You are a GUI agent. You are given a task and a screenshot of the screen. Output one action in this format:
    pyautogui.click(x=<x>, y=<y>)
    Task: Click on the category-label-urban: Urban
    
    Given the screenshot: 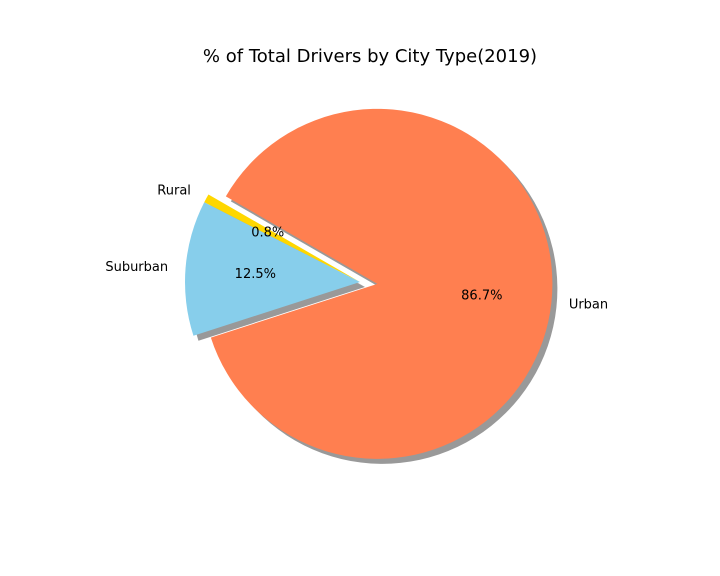 What is the action you would take?
    pyautogui.click(x=588, y=305)
    